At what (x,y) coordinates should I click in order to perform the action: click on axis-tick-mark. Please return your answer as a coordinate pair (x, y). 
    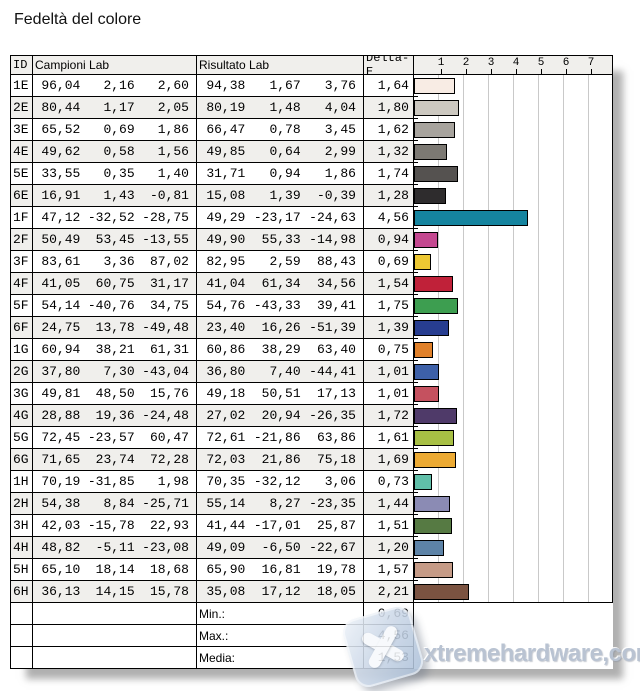
    Looking at the image, I should click on (566, 71).